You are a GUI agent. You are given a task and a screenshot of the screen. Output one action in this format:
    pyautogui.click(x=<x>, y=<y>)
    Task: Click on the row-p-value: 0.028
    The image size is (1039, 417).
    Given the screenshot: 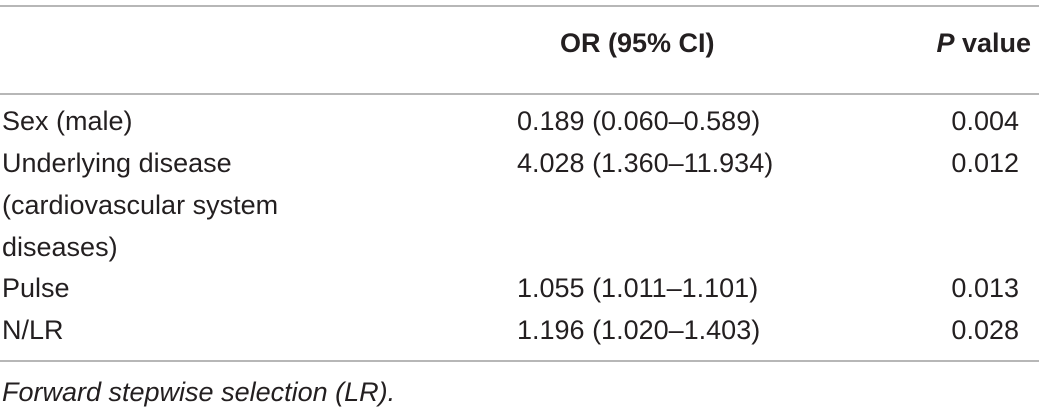 What is the action you would take?
    pyautogui.click(x=985, y=330)
    